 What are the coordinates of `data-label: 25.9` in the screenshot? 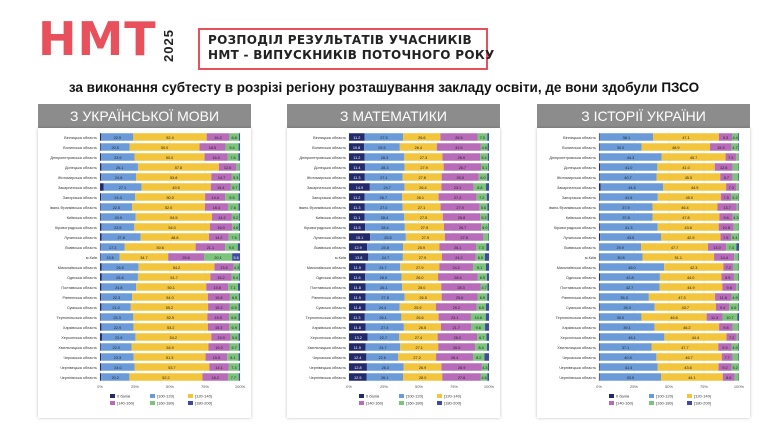 It's located at (417, 308).